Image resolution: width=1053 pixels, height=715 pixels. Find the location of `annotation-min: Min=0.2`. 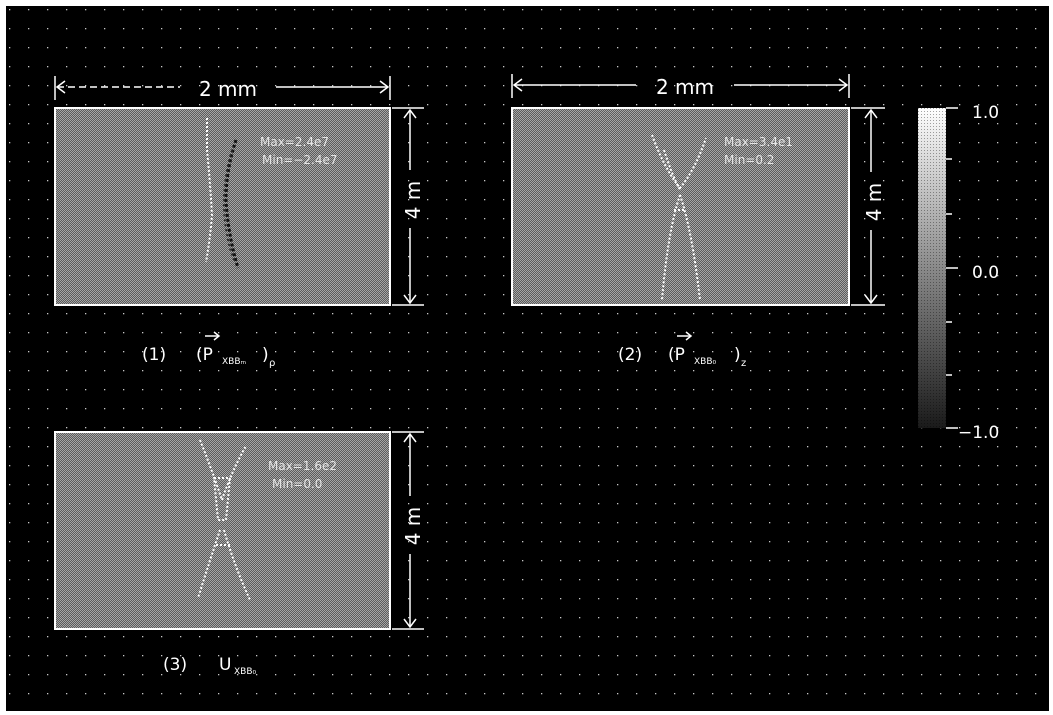

annotation-min: Min=0.2 is located at coordinates (749, 160).